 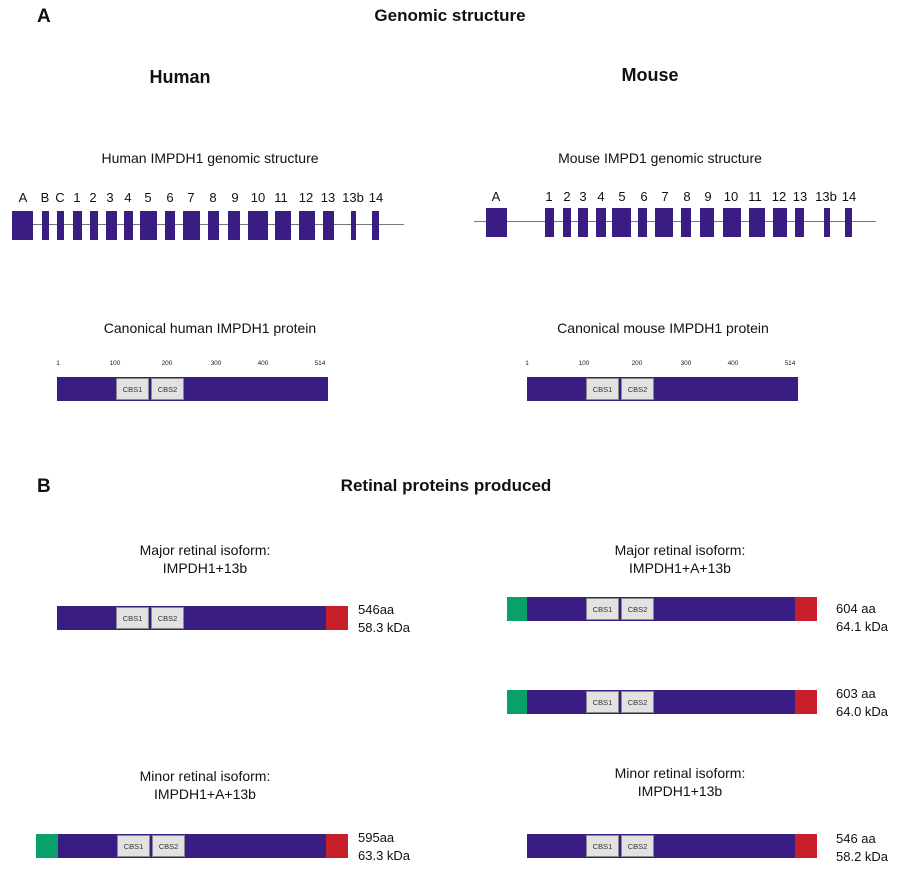 What do you see at coordinates (235, 197) in the screenshot?
I see `human-exon-label: 9` at bounding box center [235, 197].